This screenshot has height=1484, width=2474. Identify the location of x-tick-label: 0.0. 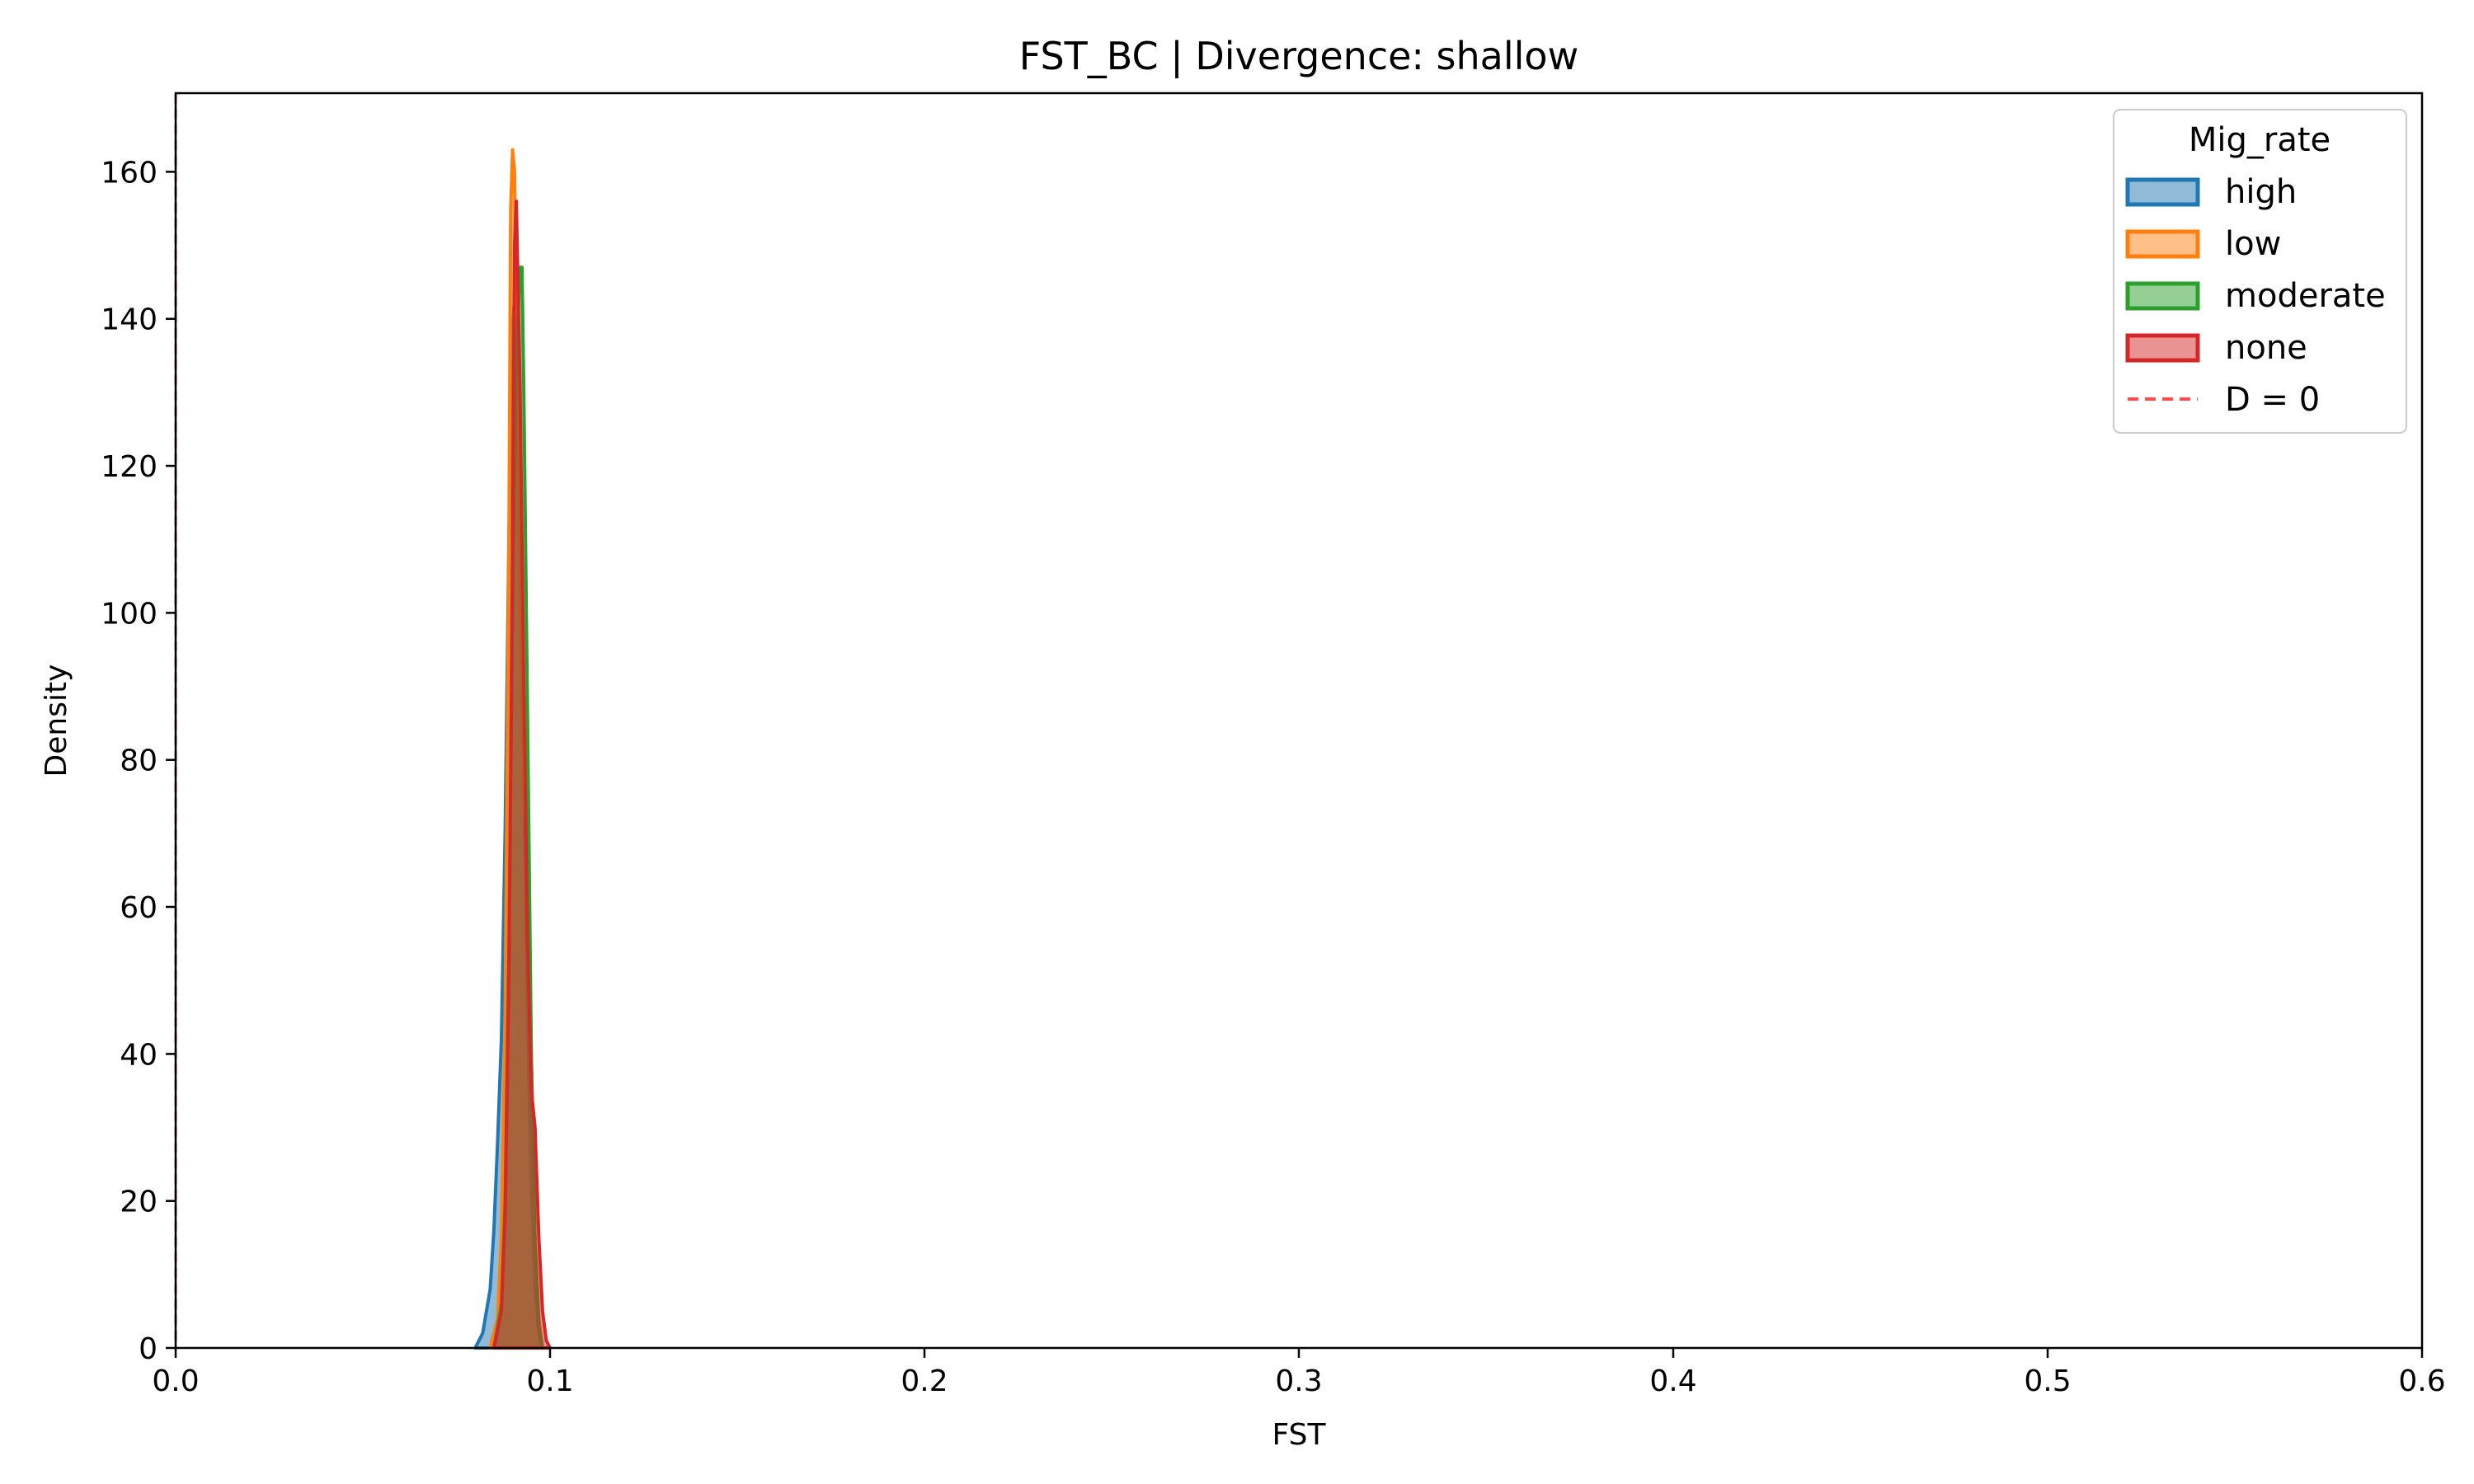
(175, 1381).